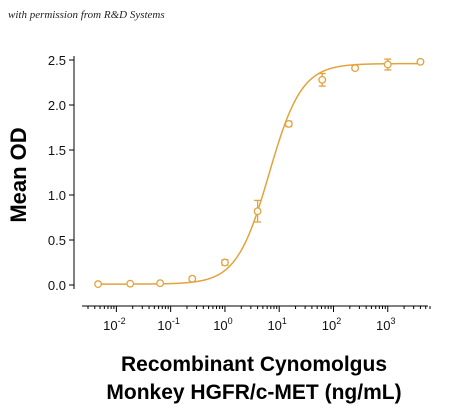 The height and width of the screenshot is (410, 450). Describe the element at coordinates (253, 392) in the screenshot. I see `x-axis-label-line-2: Monkey HGFR/c-MET (ng/mL)` at that location.